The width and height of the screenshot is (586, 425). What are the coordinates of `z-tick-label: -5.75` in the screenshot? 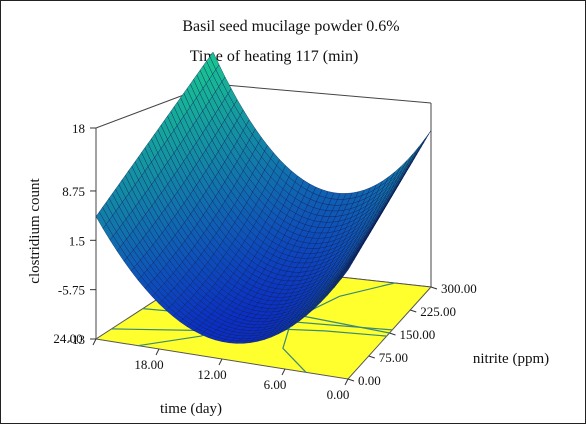 It's located at (71, 290).